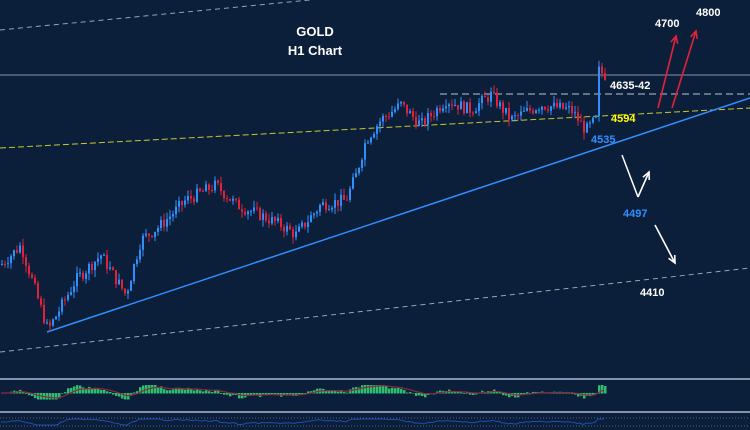 The width and height of the screenshot is (750, 430). I want to click on level-label-4594: 4594, so click(623, 119).